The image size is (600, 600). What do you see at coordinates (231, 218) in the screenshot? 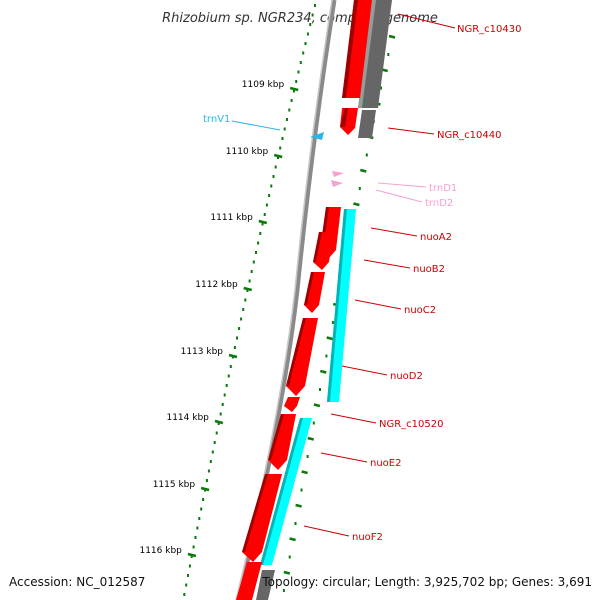
I see `kbp-label: 1111 kbp` at bounding box center [231, 218].